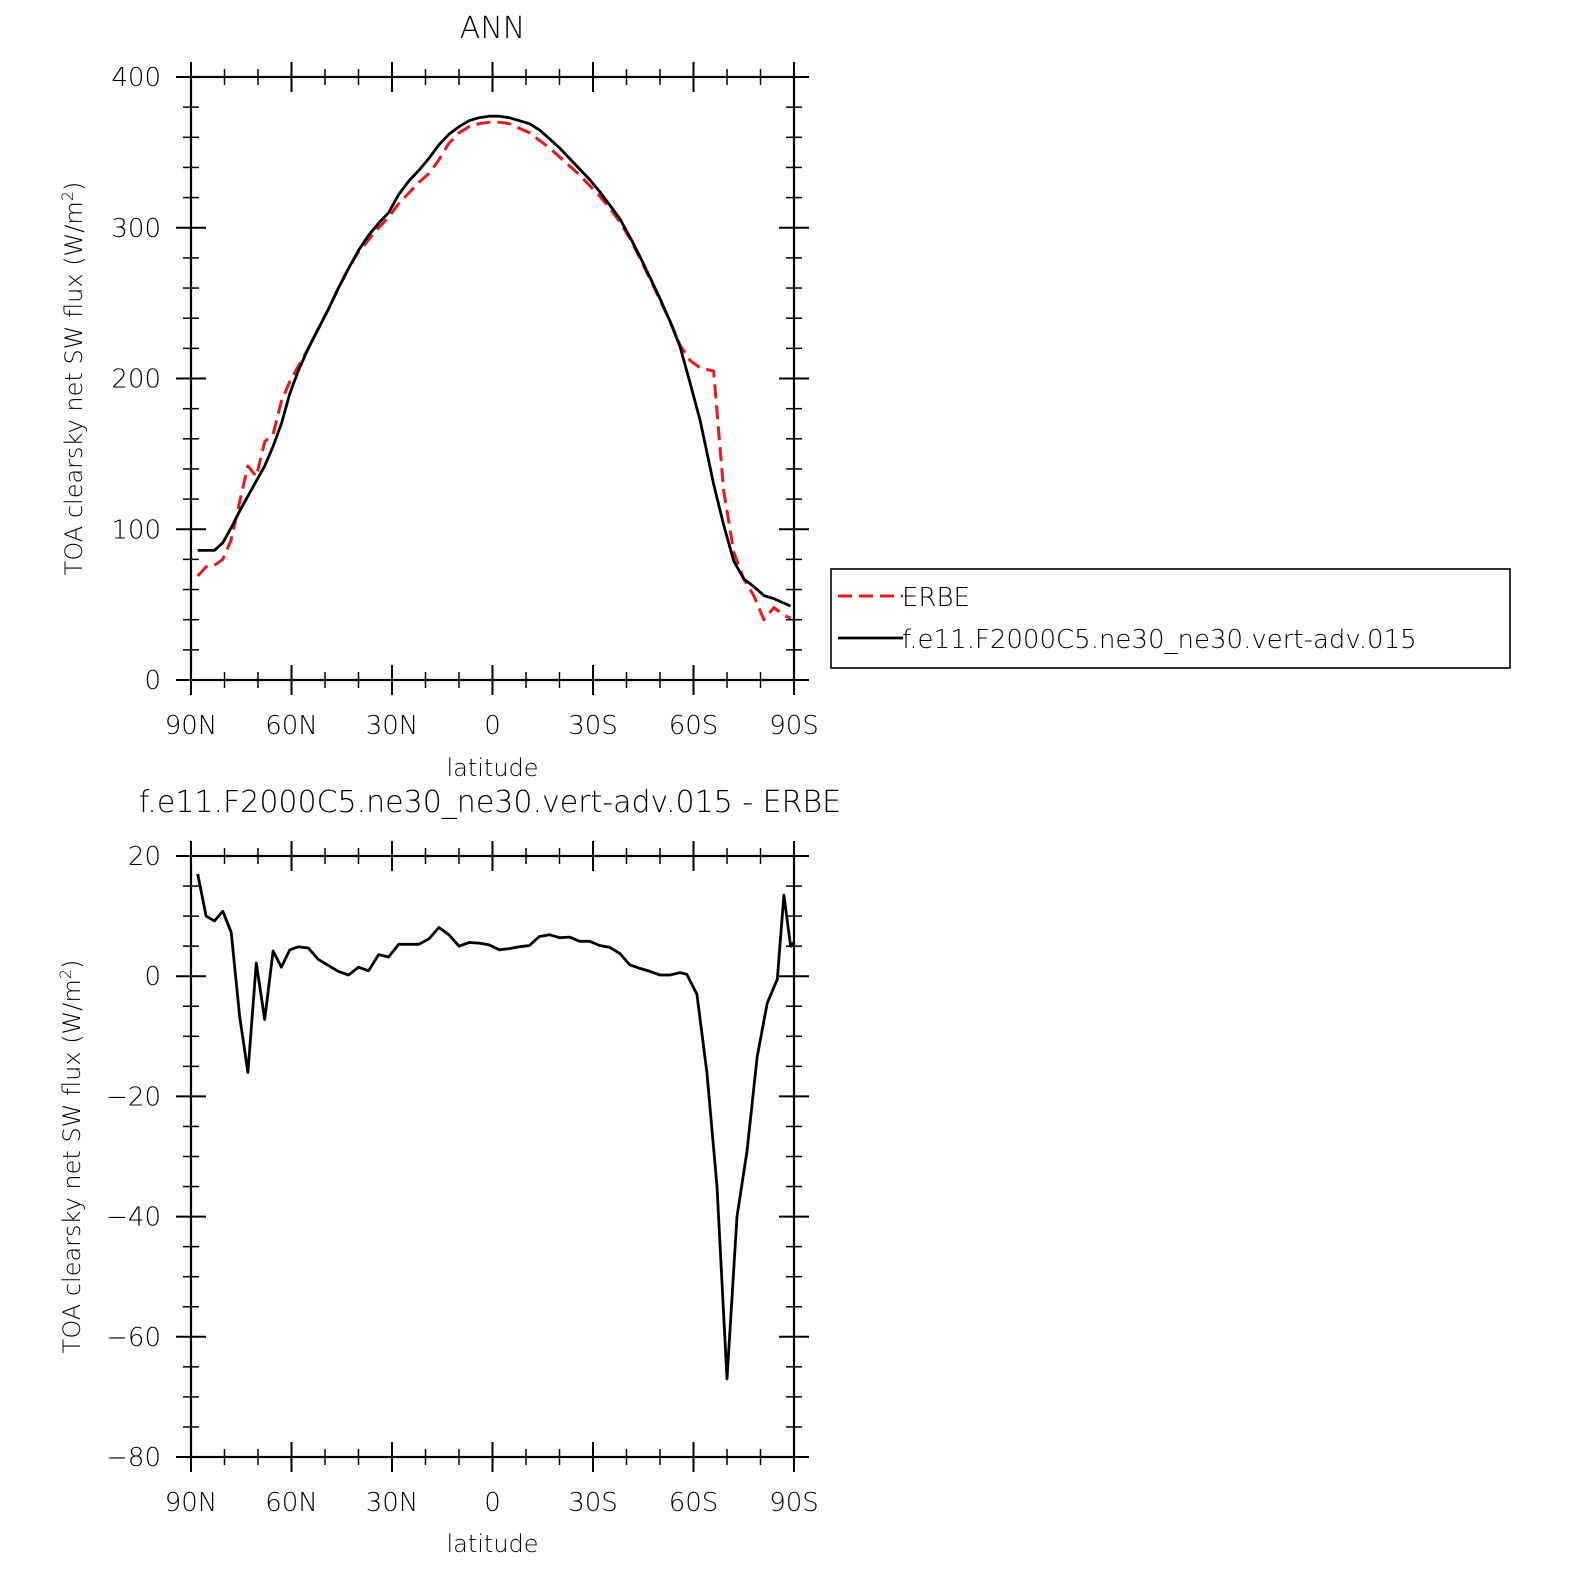 This screenshot has height=1591, width=1594. I want to click on series-line-difference, so click(495, 1127).